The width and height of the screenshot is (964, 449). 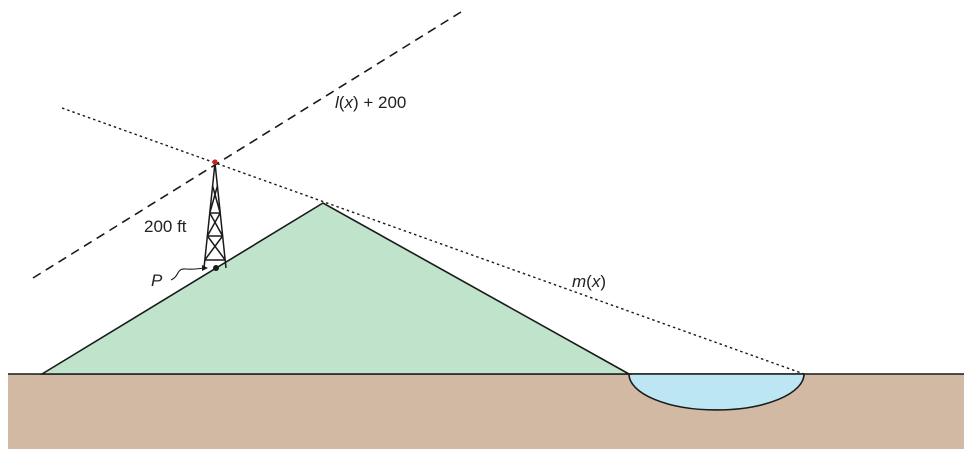 What do you see at coordinates (589, 281) in the screenshot?
I see `label-m: m(x)` at bounding box center [589, 281].